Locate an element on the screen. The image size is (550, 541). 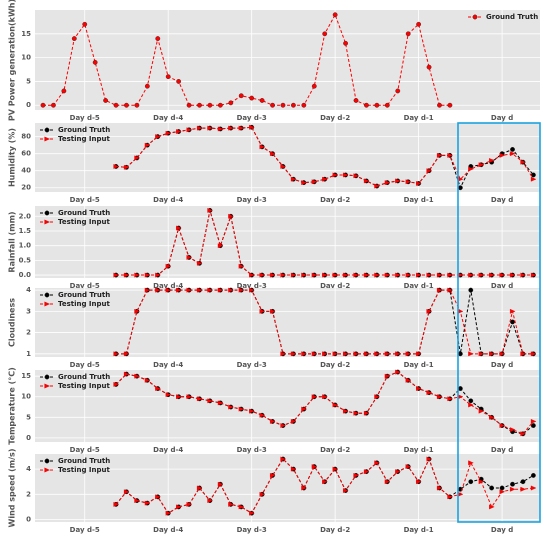
y-axis-label: Humidity (%) is located at coordinates (12, 157).